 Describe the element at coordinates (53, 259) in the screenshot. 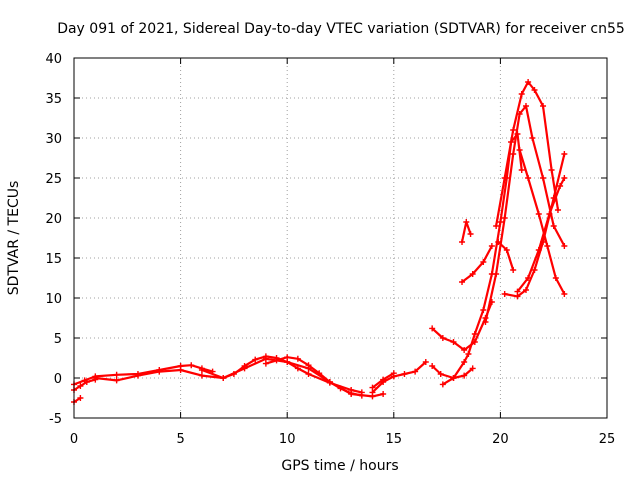

I see `y-tick-label: 15` at that location.